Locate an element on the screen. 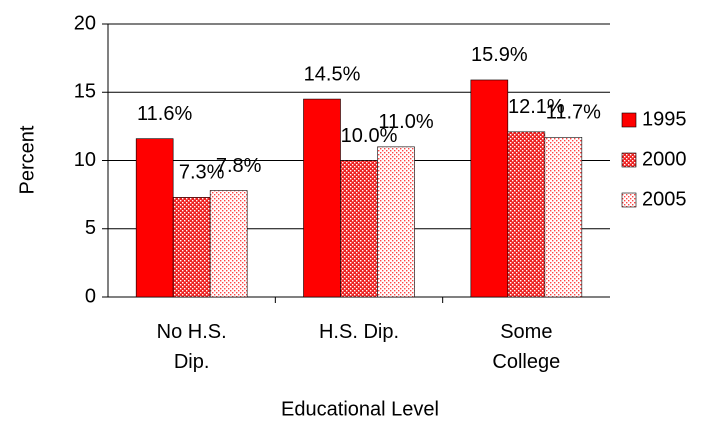 Image resolution: width=725 pixels, height=426 pixels. legend-label: 1995 is located at coordinates (664, 119).